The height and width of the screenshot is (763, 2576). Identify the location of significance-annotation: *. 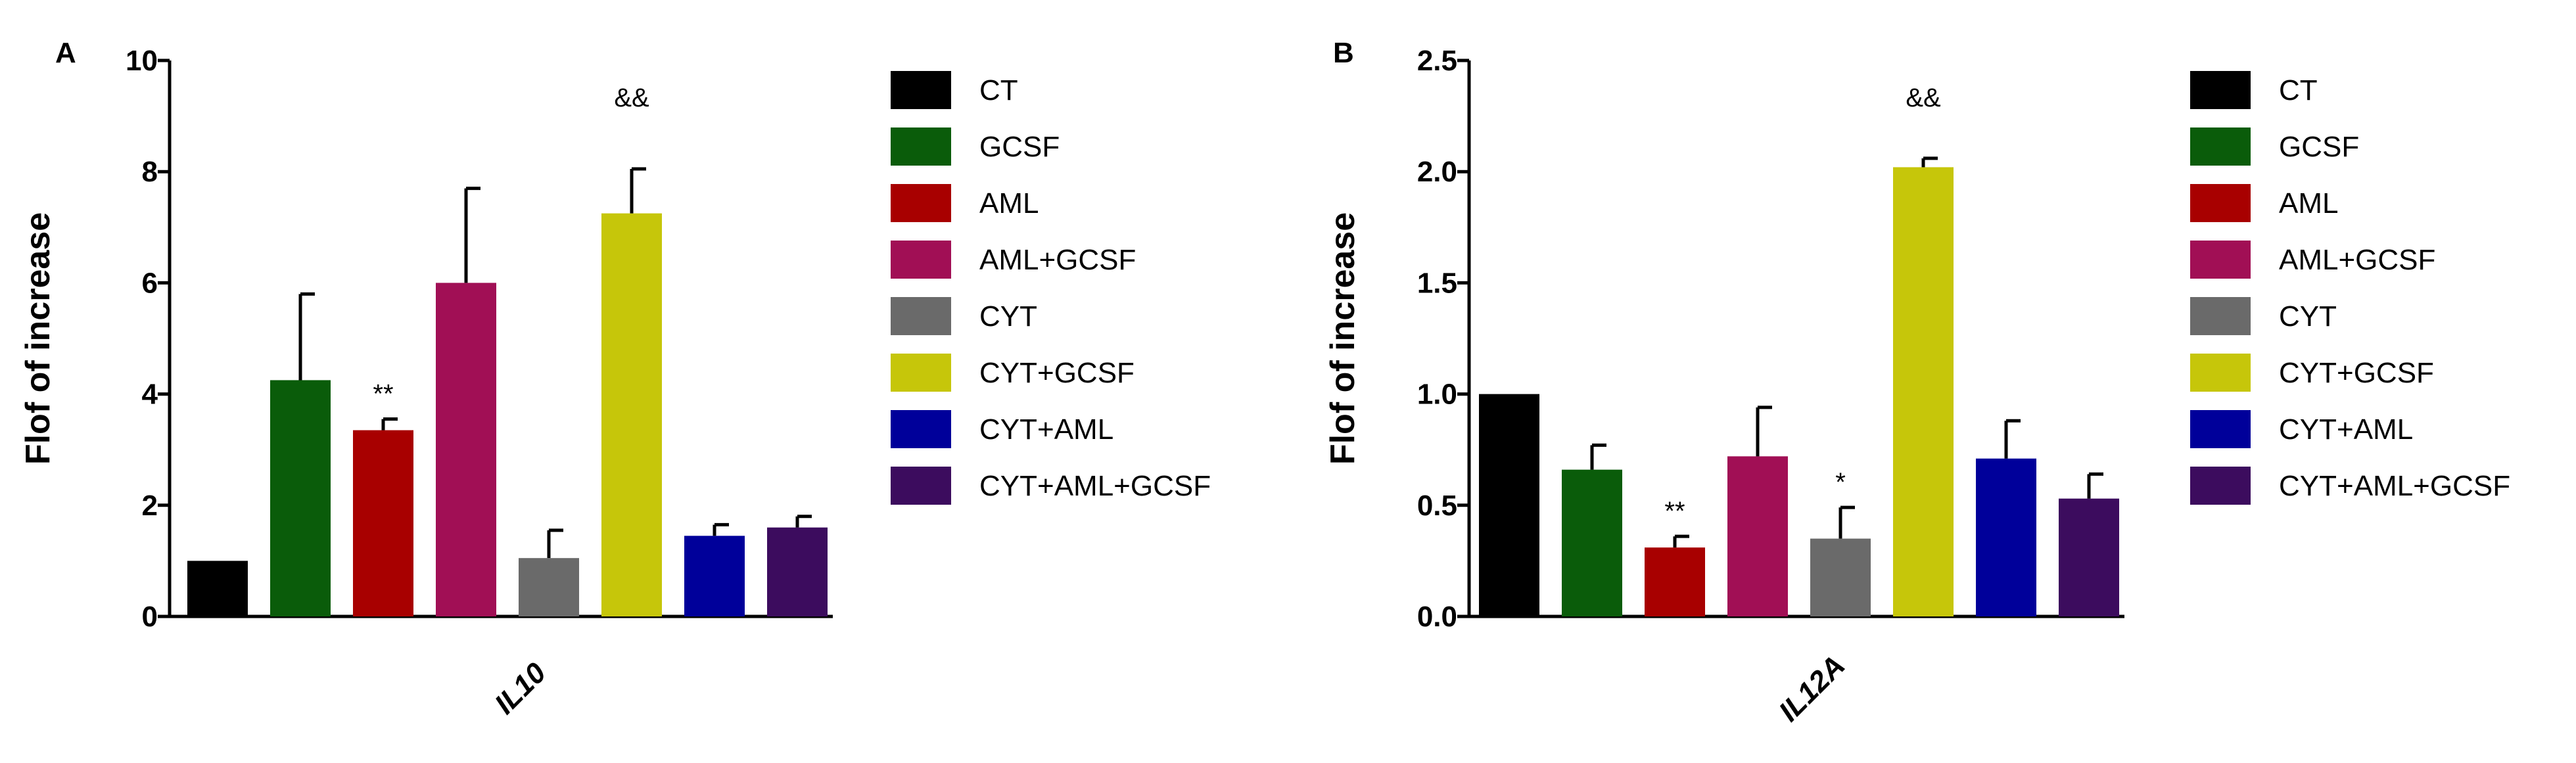
(1840, 482).